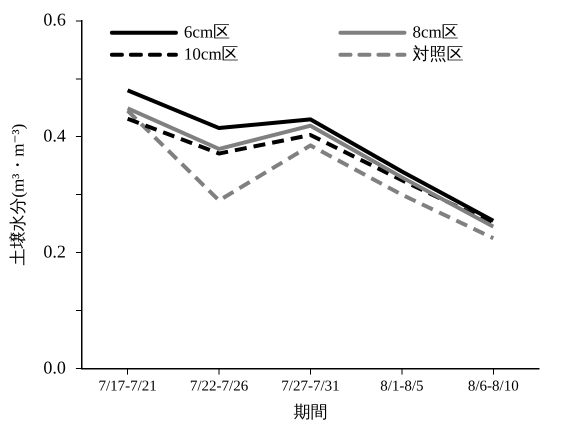  I want to click on x-tick-label: 7/22-7/26, so click(219, 386).